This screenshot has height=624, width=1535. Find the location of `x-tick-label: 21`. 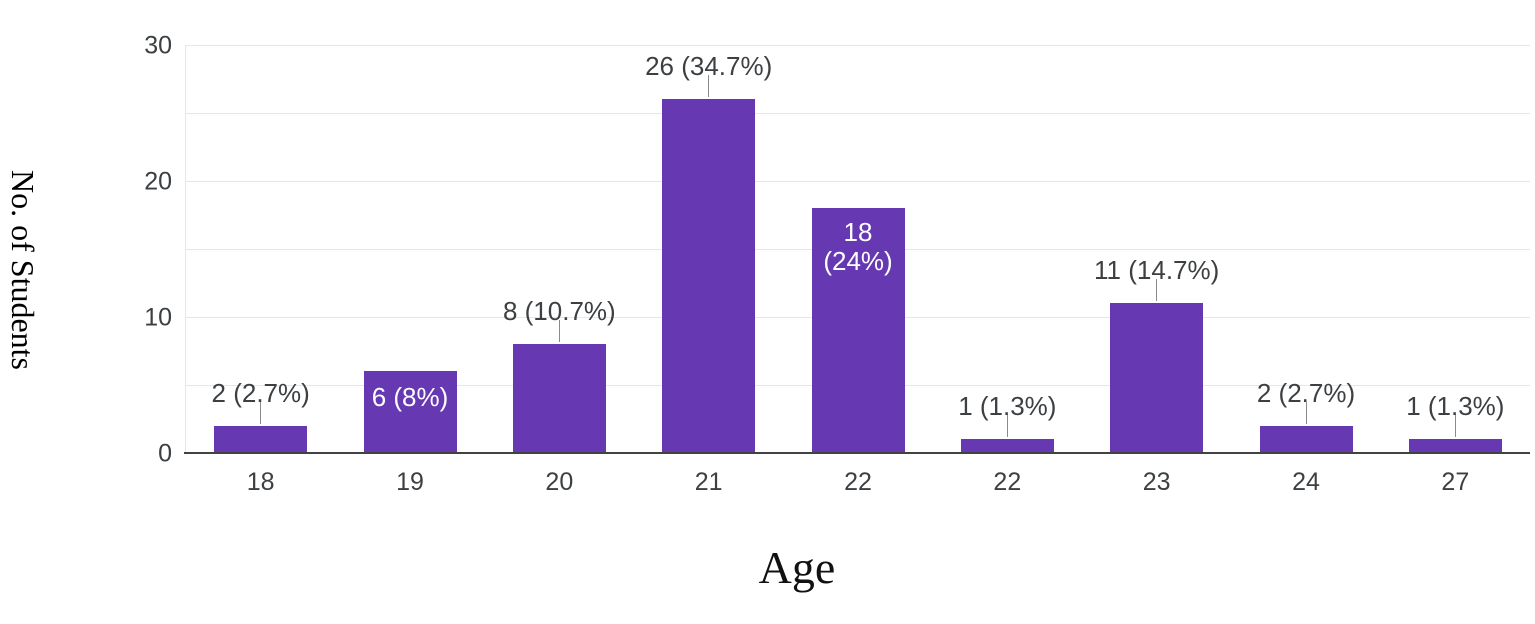

x-tick-label: 21 is located at coordinates (708, 482).